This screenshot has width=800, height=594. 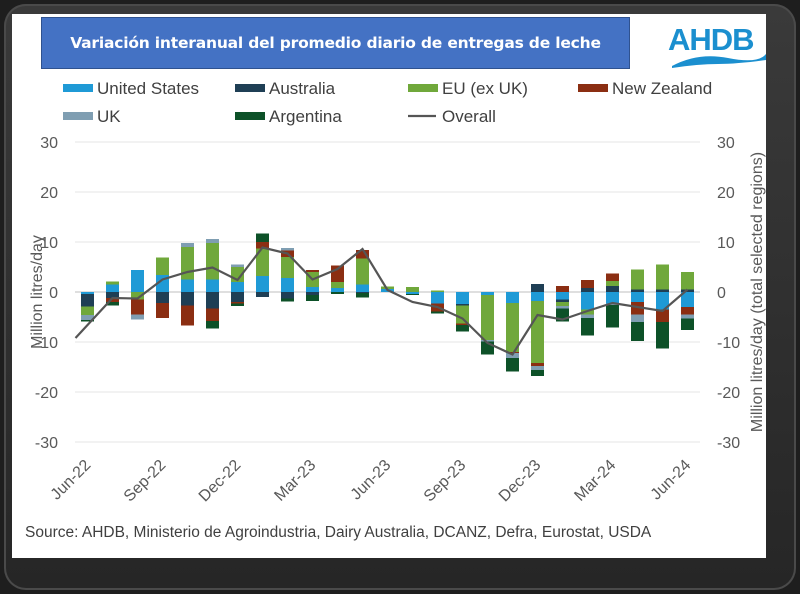 I want to click on y-tick-right: 20, so click(x=726, y=193).